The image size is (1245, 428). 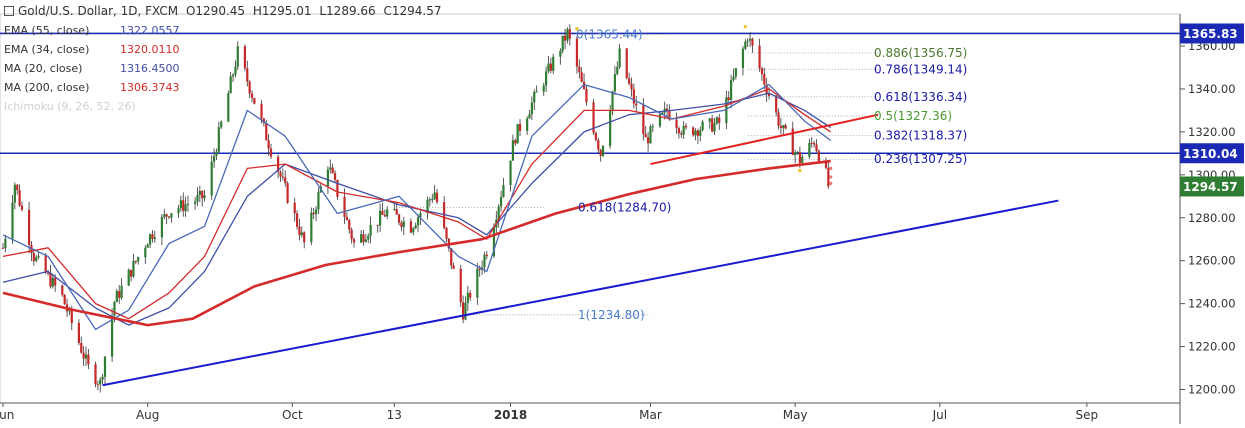 What do you see at coordinates (1210, 154) in the screenshot?
I see `price-tag-label: 1310.04` at bounding box center [1210, 154].